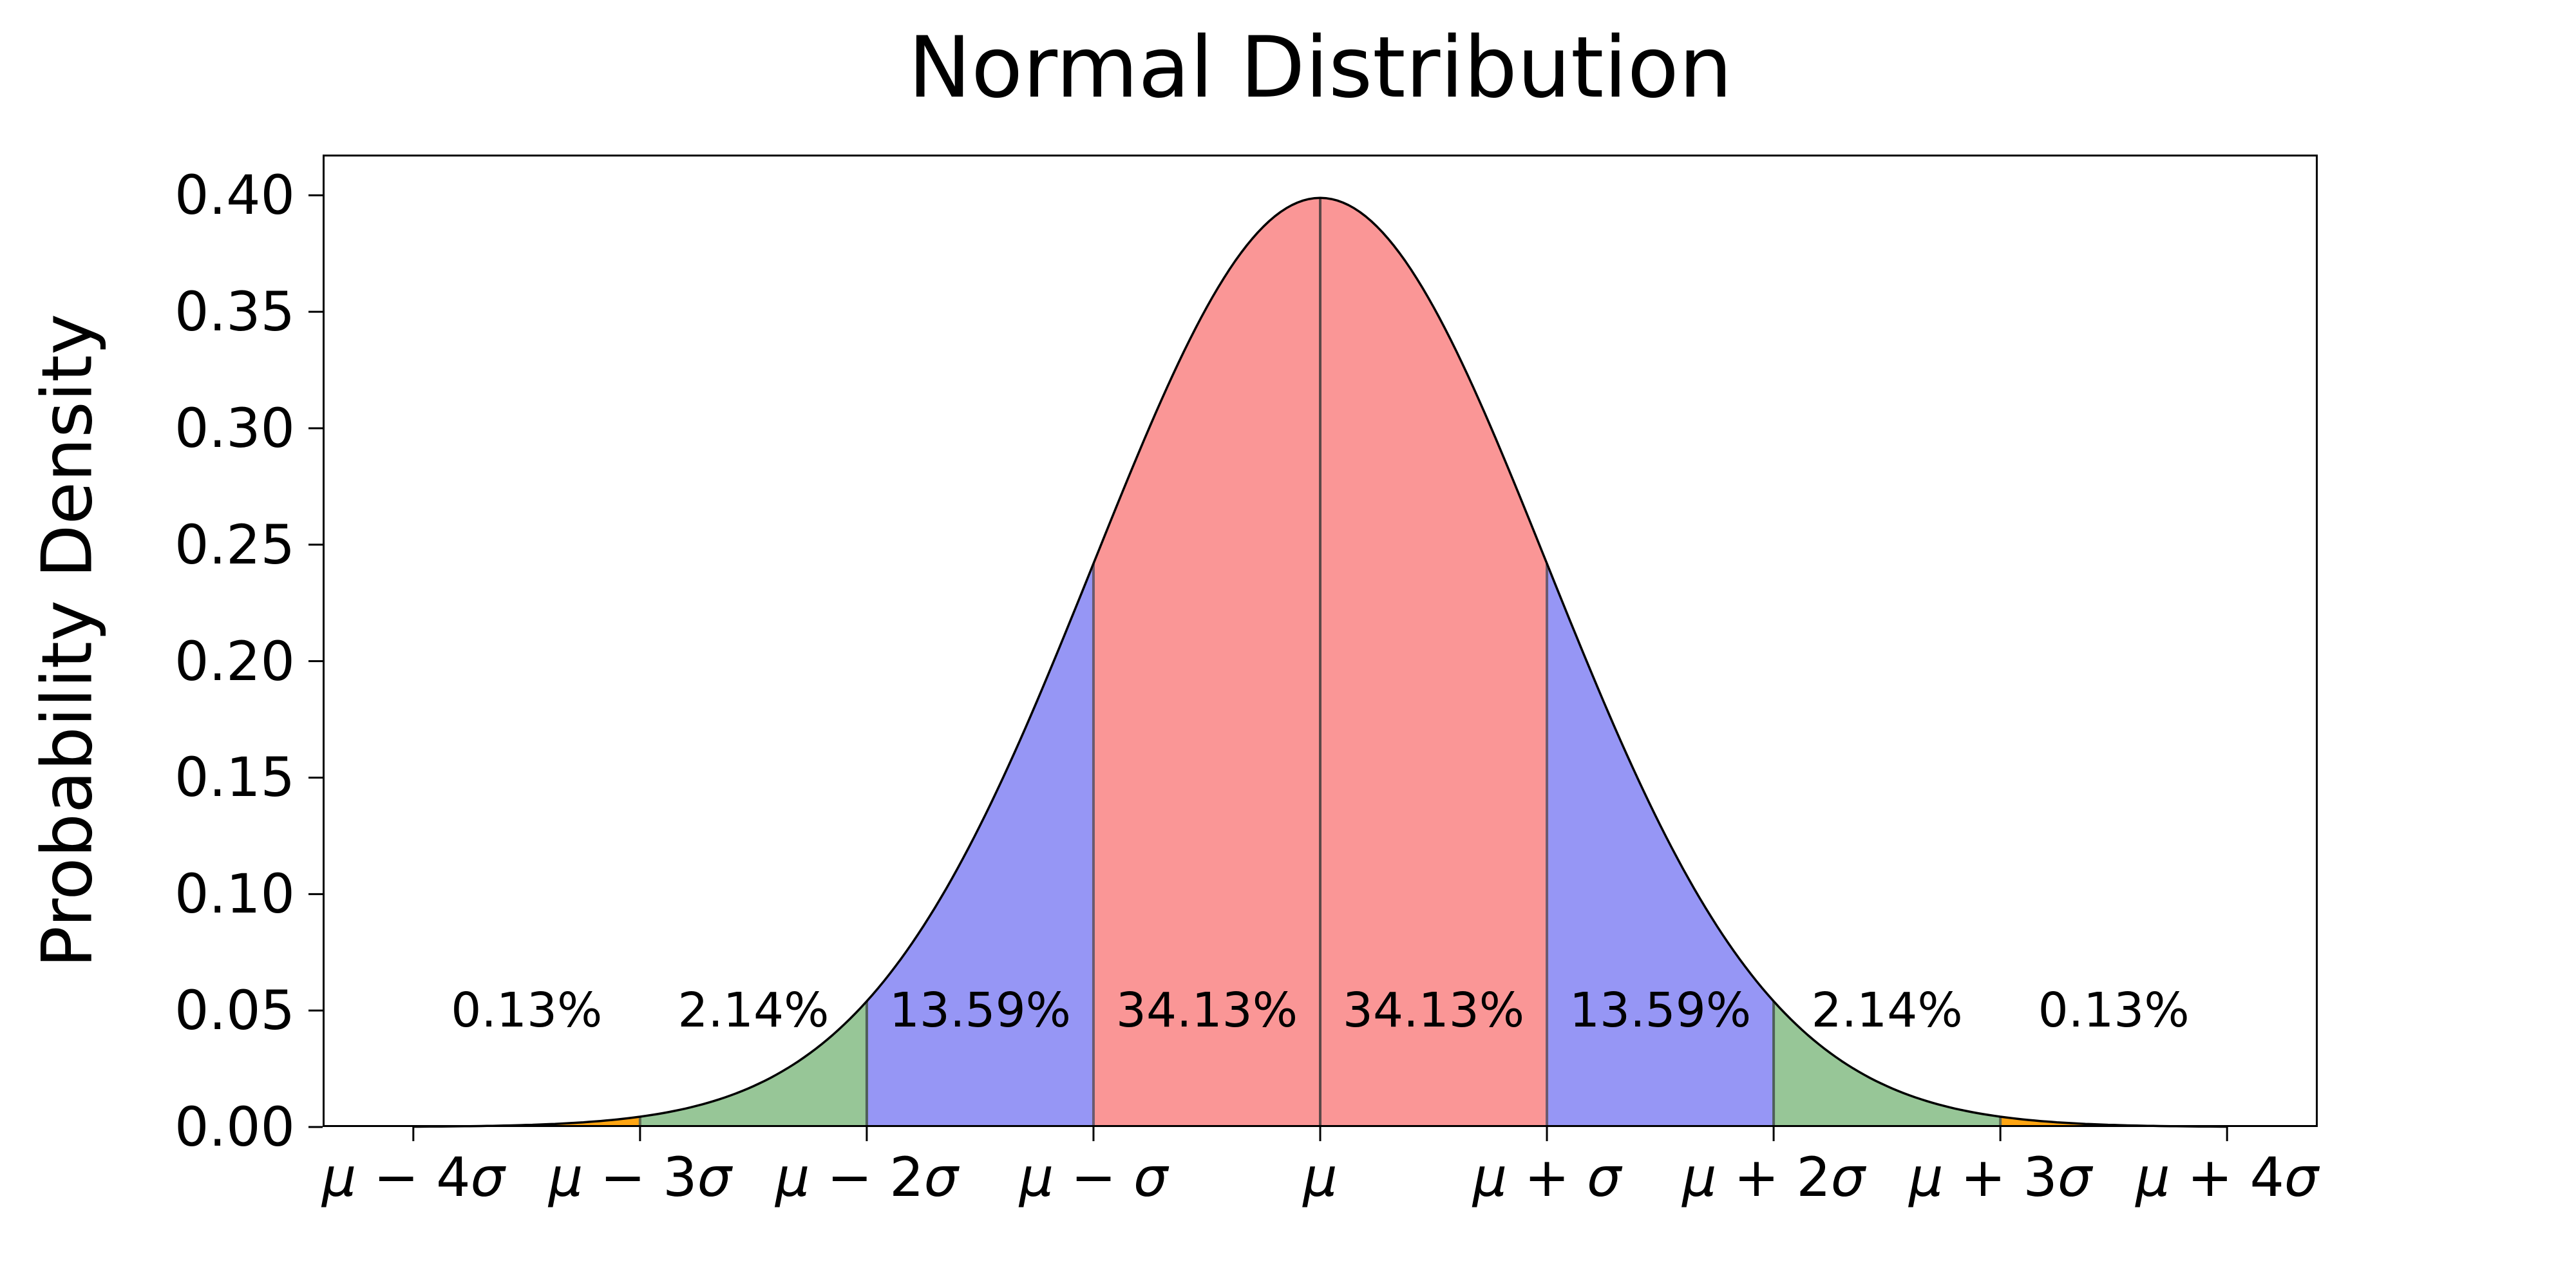  I want to click on chart-title: Normal Distribution, so click(1320, 67).